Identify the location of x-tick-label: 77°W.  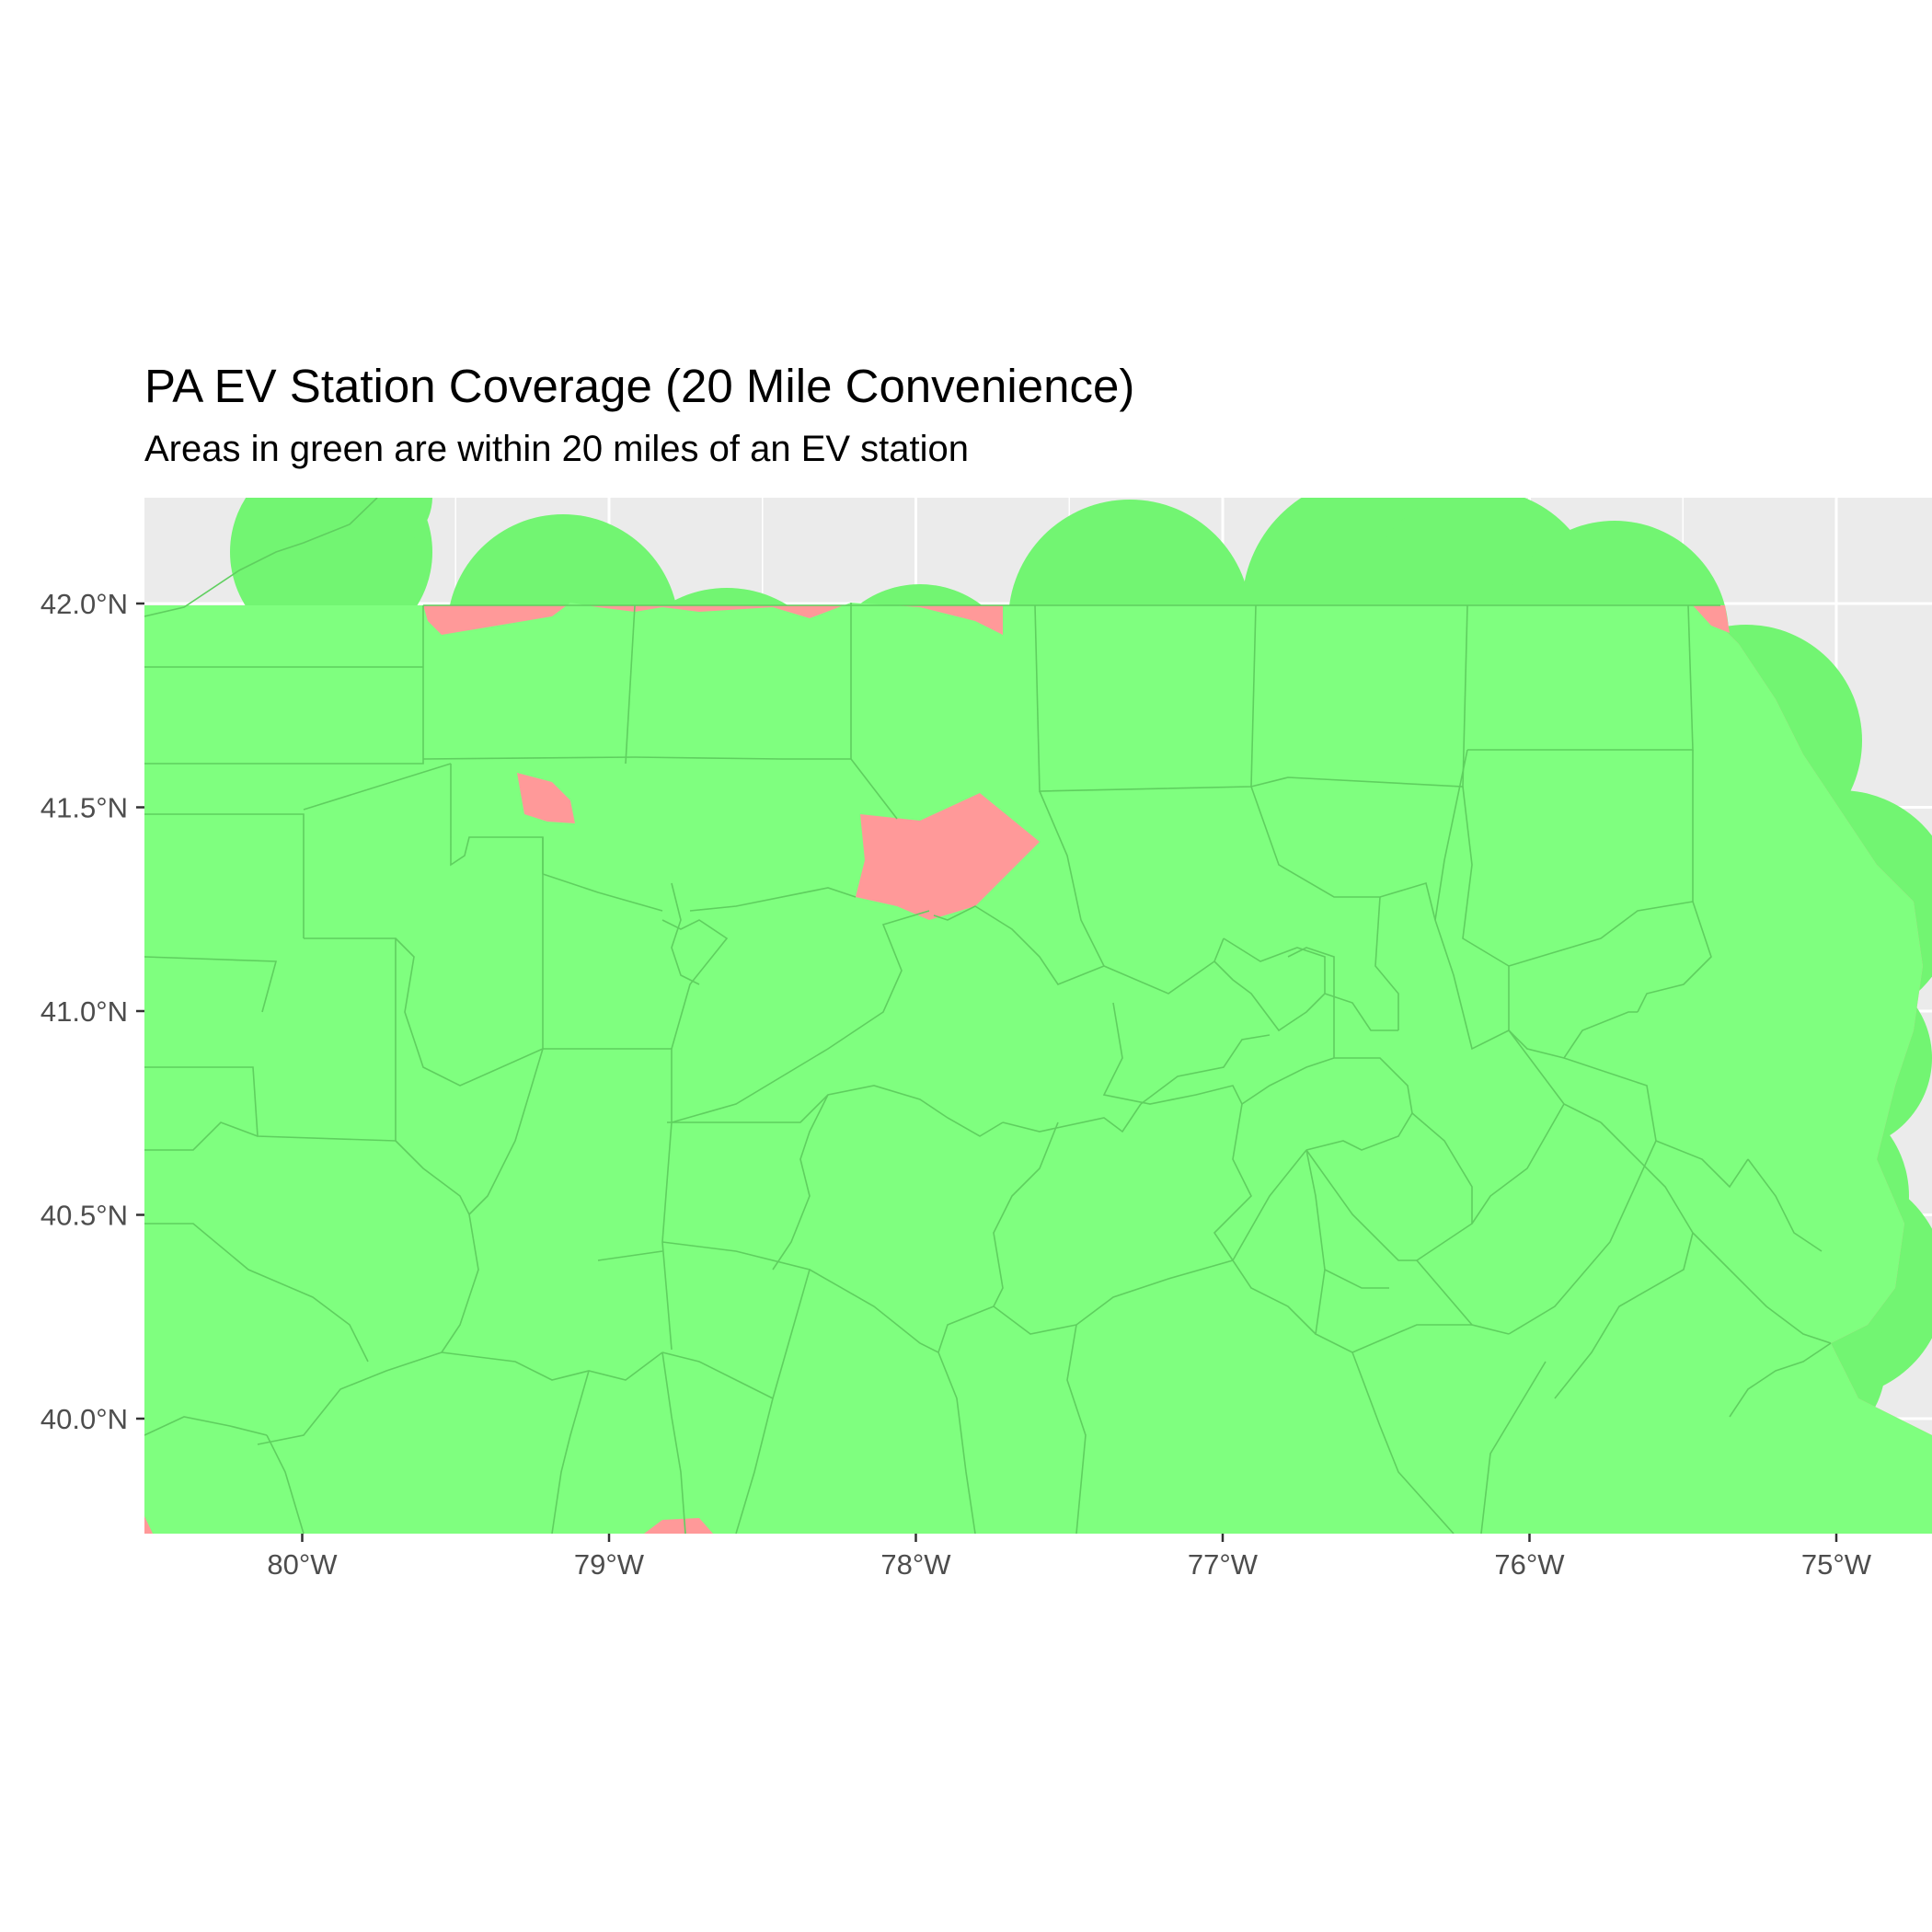
(1223, 1564).